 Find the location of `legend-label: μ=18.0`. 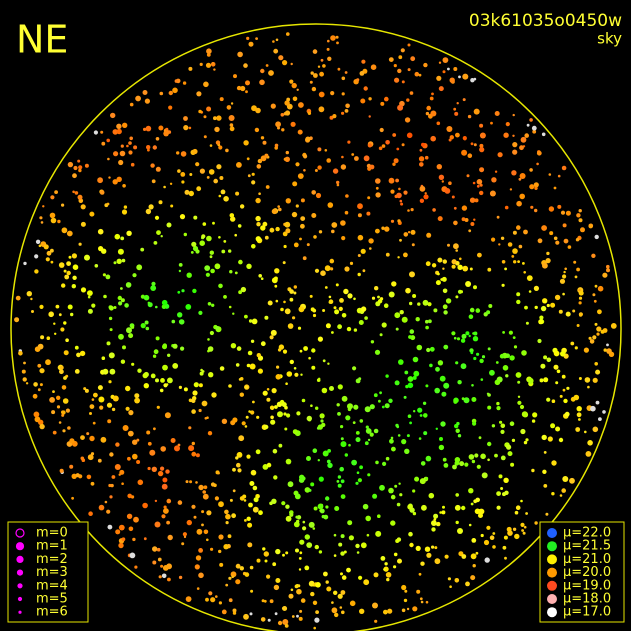

legend-label: μ=18.0 is located at coordinates (587, 599).